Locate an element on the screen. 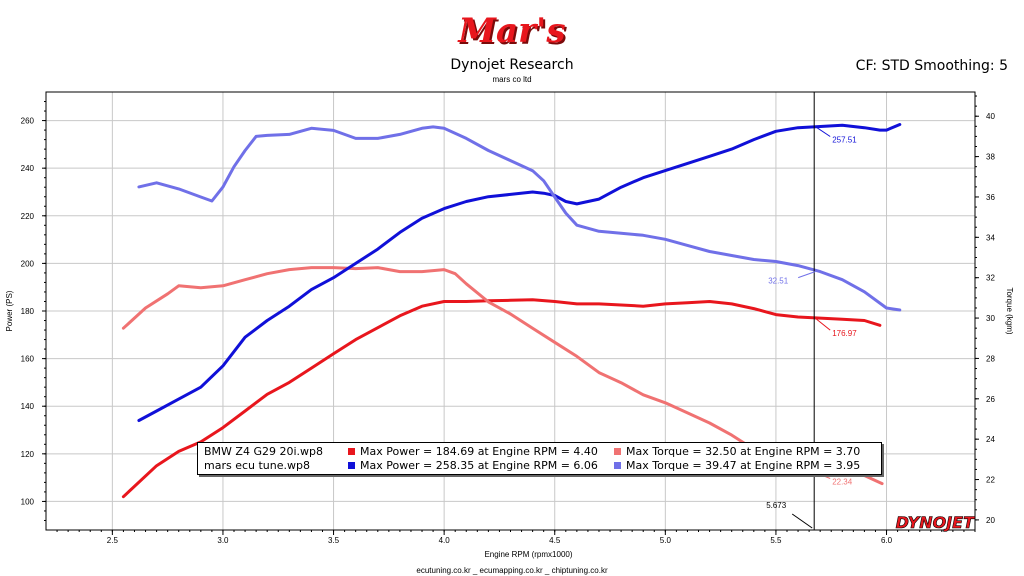 The width and height of the screenshot is (1024, 576). correction-settings: CF: STD Smoothing: 5 is located at coordinates (931, 66).